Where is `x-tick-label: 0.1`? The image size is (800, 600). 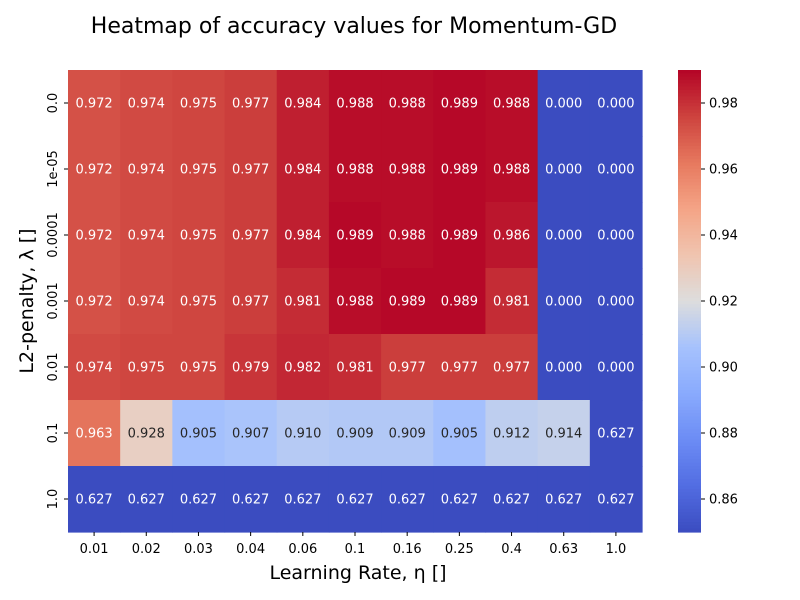
x-tick-label: 0.1 is located at coordinates (355, 549).